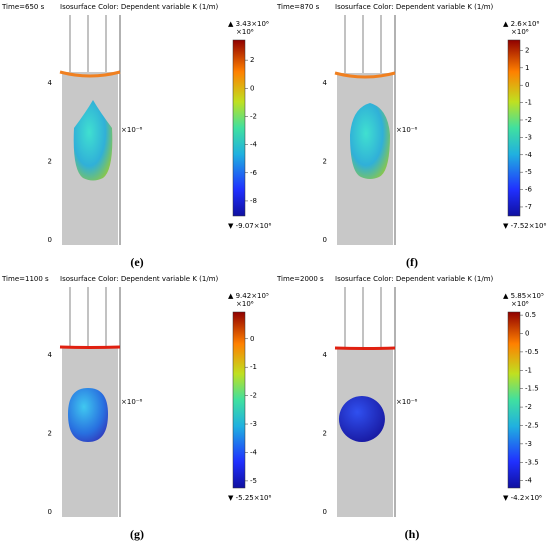 This screenshot has width=550, height=544. I want to click on colorbar-tick-label: -0.5, so click(532, 352).